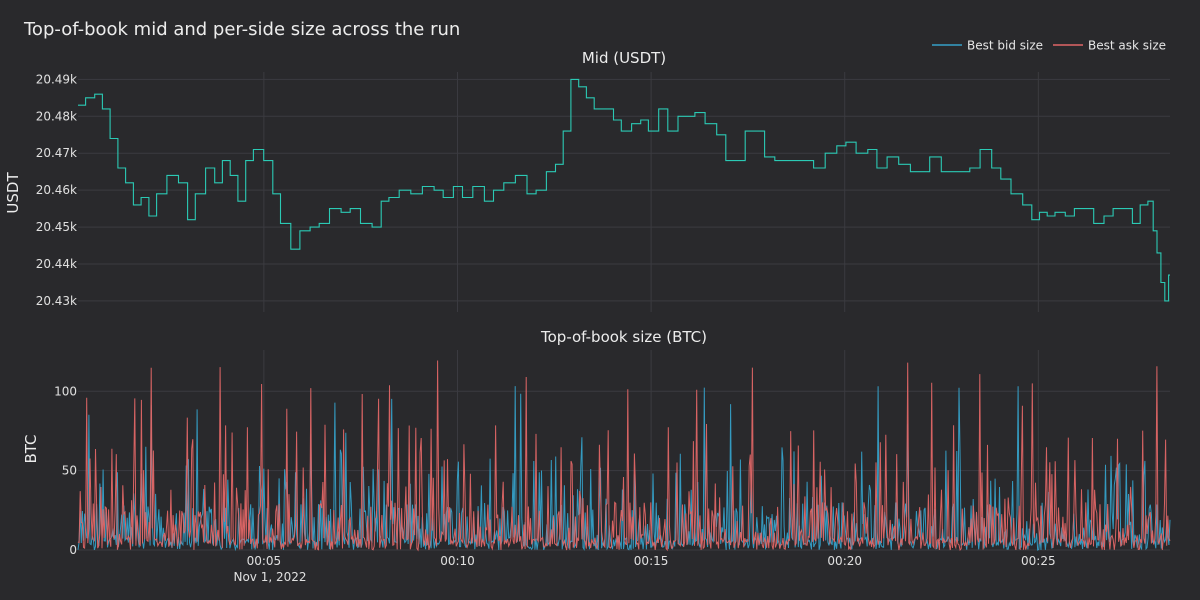 The width and height of the screenshot is (1200, 600). I want to click on mid-y-tick-label: 20.44k, so click(56, 264).